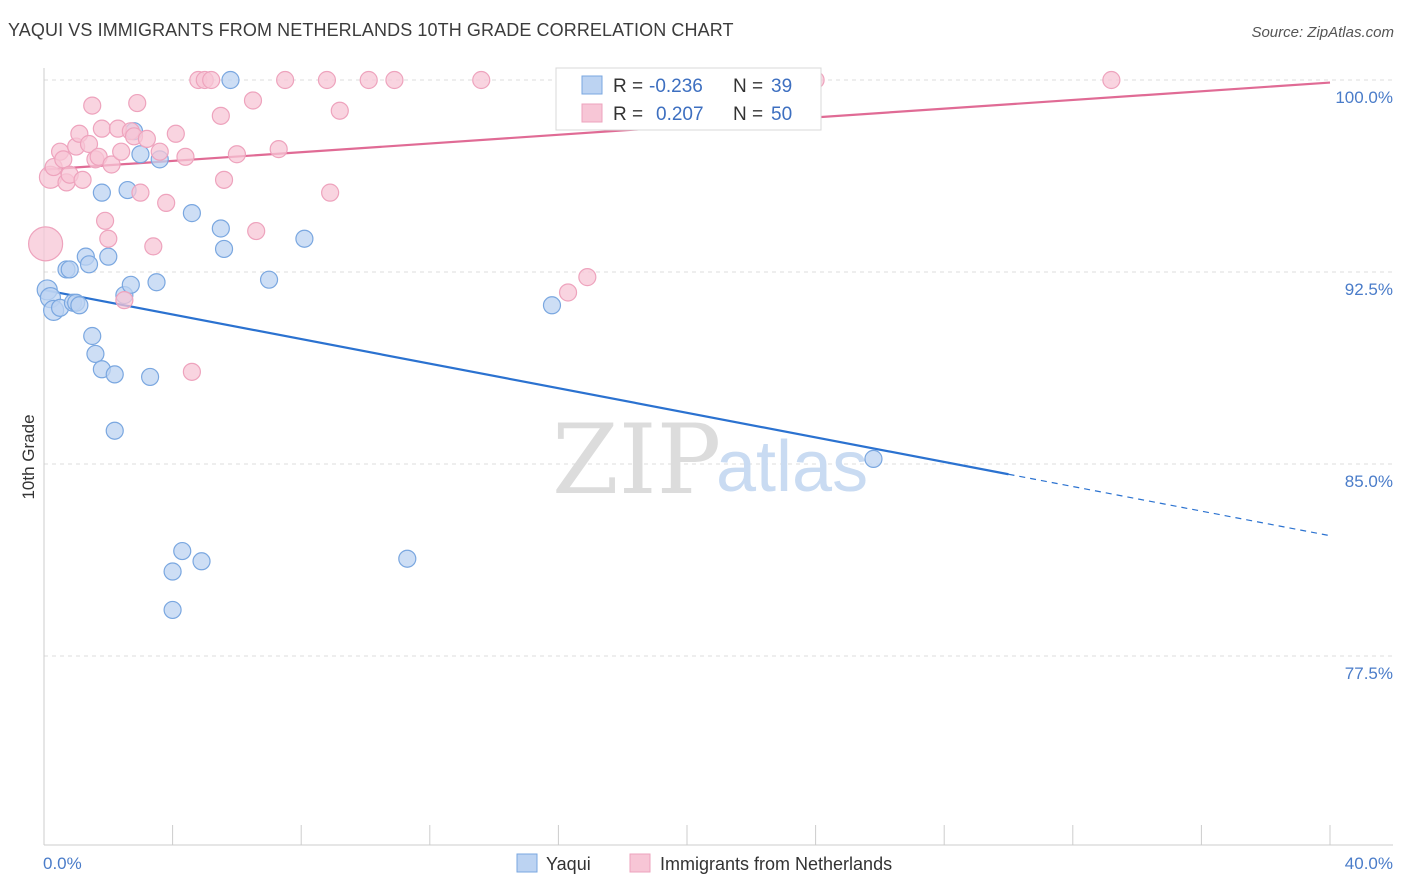  I want to click on legend-n-value-yaqui: 39, so click(781, 86).